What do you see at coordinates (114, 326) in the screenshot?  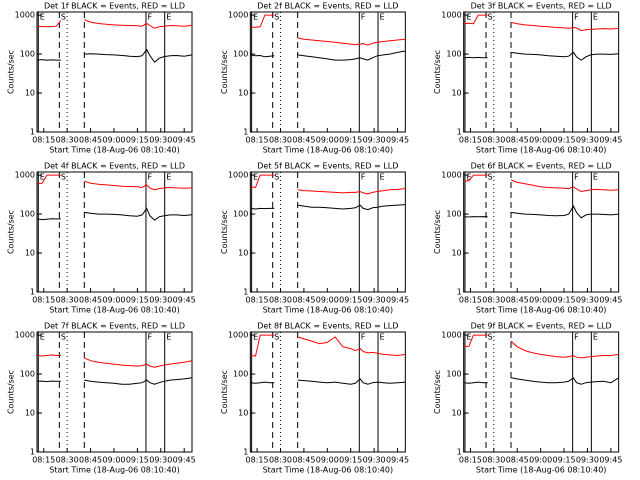 I see `chart-title: Det 7f BLACK = Events, RED = LLD` at bounding box center [114, 326].